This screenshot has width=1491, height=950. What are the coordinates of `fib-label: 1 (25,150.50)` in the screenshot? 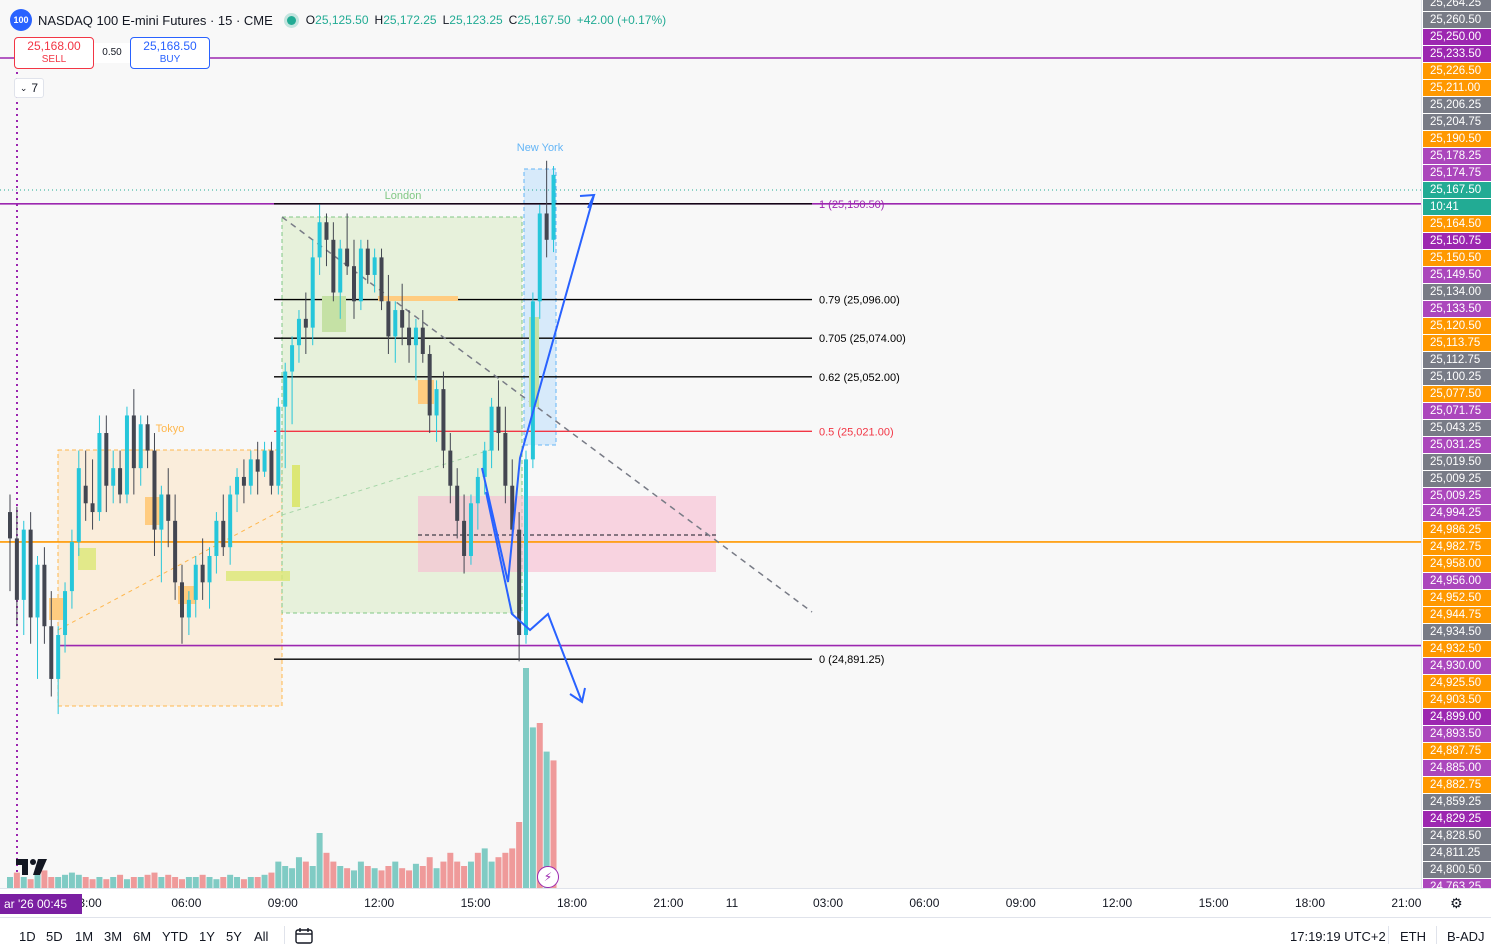 It's located at (851, 205).